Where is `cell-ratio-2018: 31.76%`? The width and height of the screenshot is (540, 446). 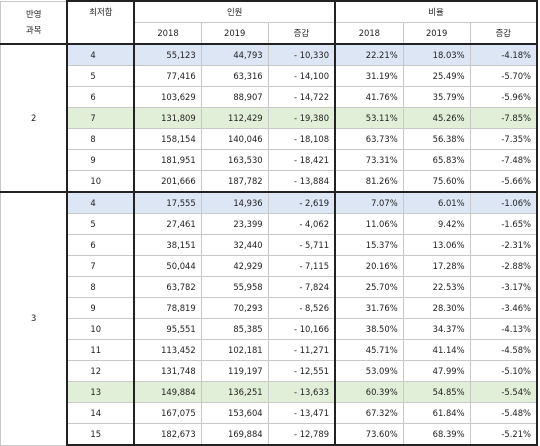 cell-ratio-2018: 31.76% is located at coordinates (369, 308).